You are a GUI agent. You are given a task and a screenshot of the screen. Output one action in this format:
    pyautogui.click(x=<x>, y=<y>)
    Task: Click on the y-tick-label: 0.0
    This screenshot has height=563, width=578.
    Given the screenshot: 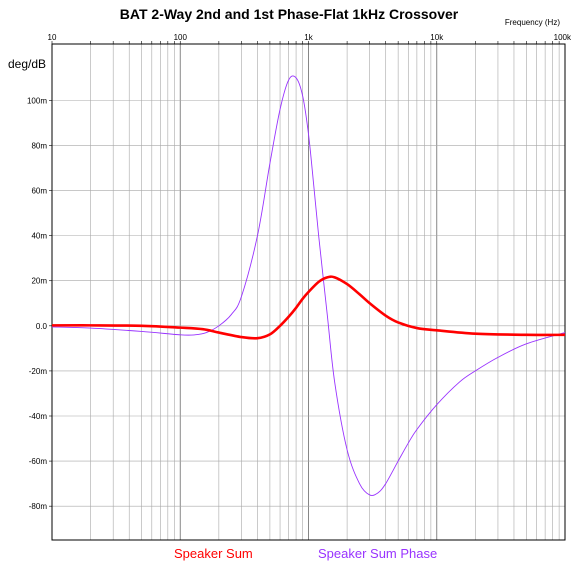 What is the action you would take?
    pyautogui.click(x=42, y=326)
    